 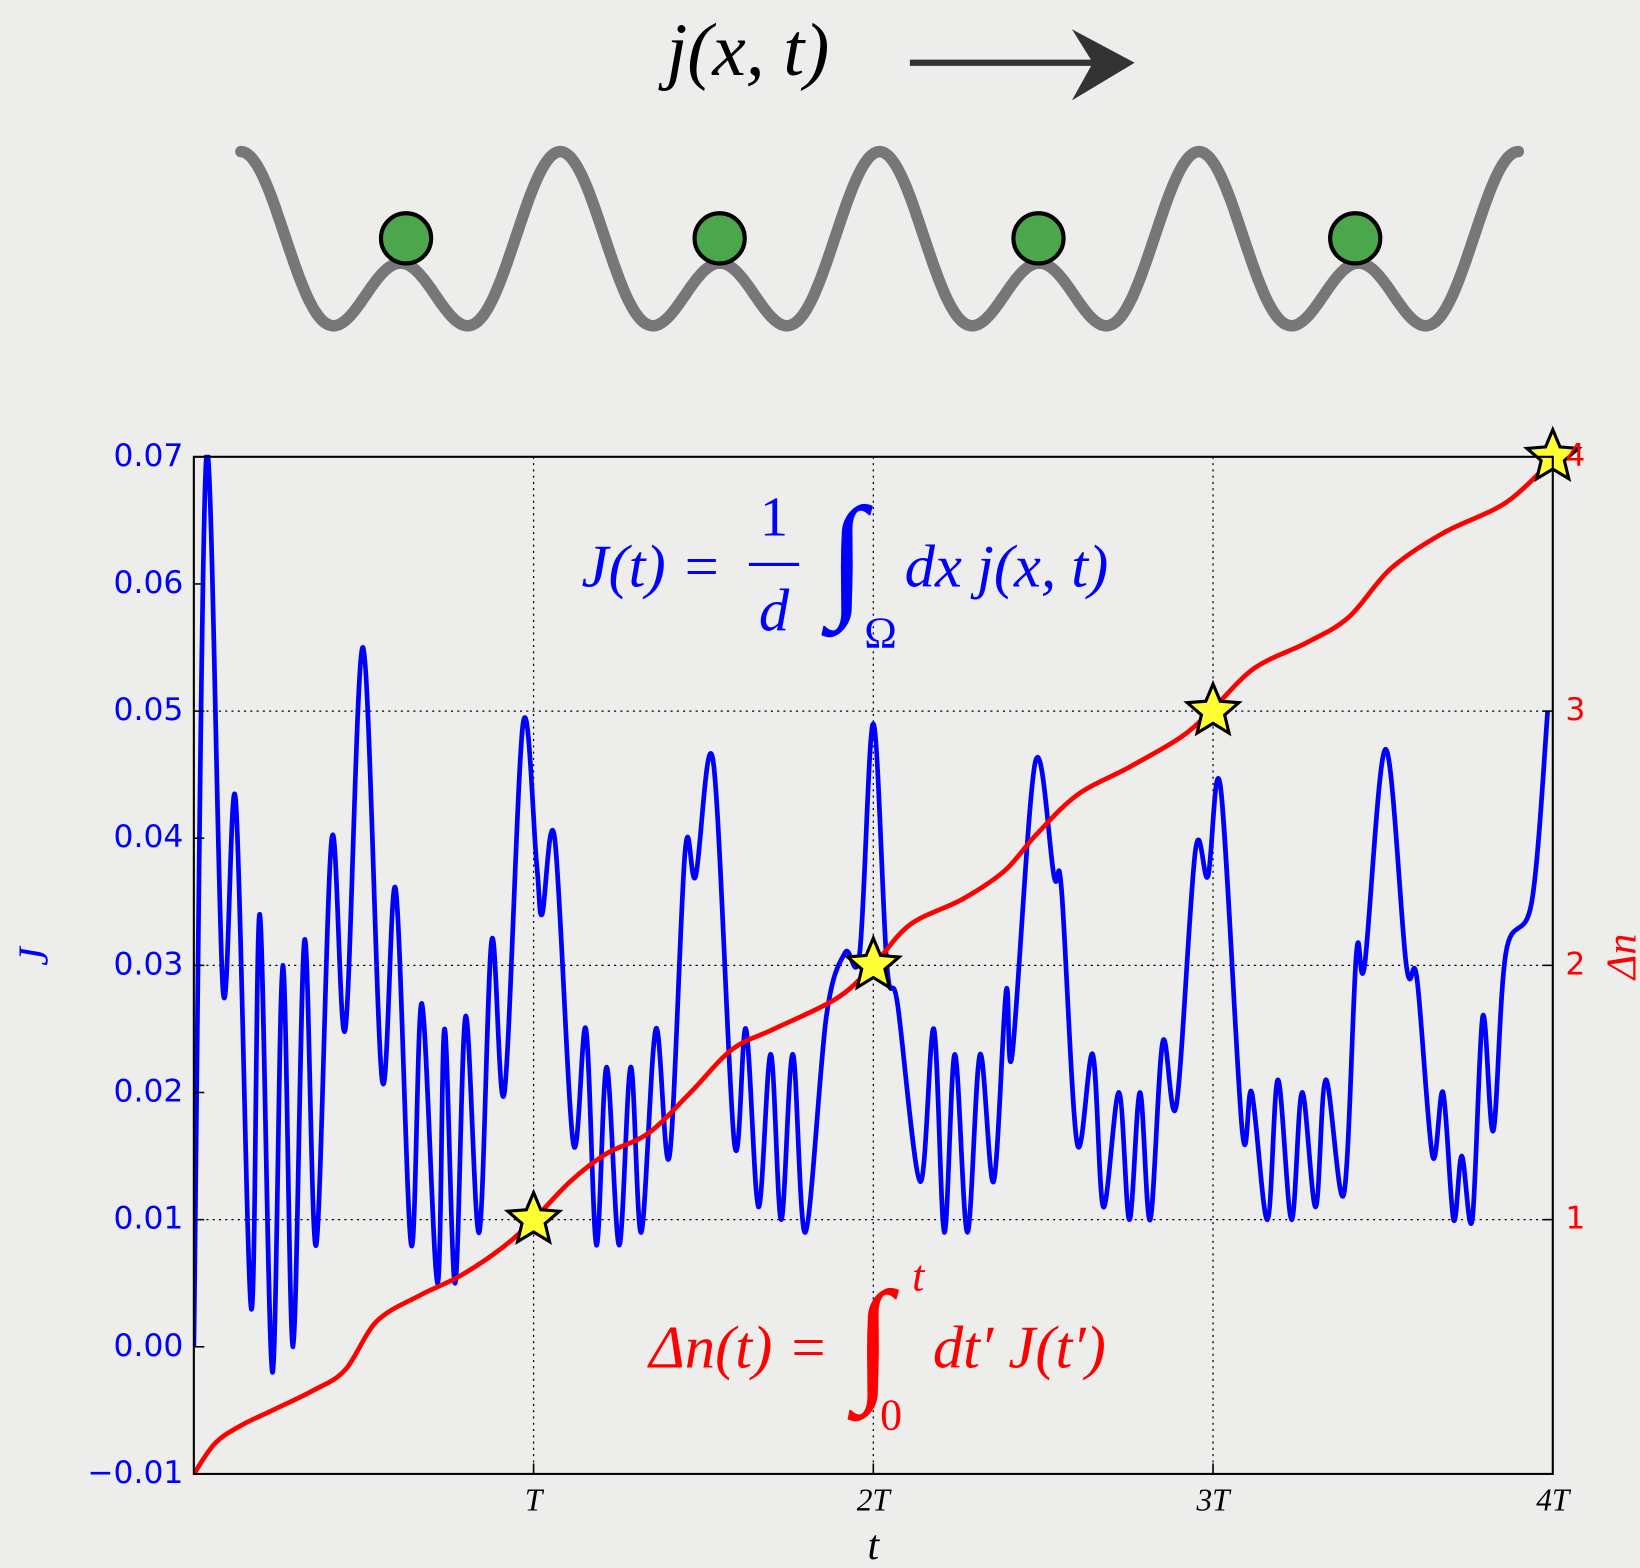 What do you see at coordinates (535, 1499) in the screenshot?
I see `x-tick-label: T` at bounding box center [535, 1499].